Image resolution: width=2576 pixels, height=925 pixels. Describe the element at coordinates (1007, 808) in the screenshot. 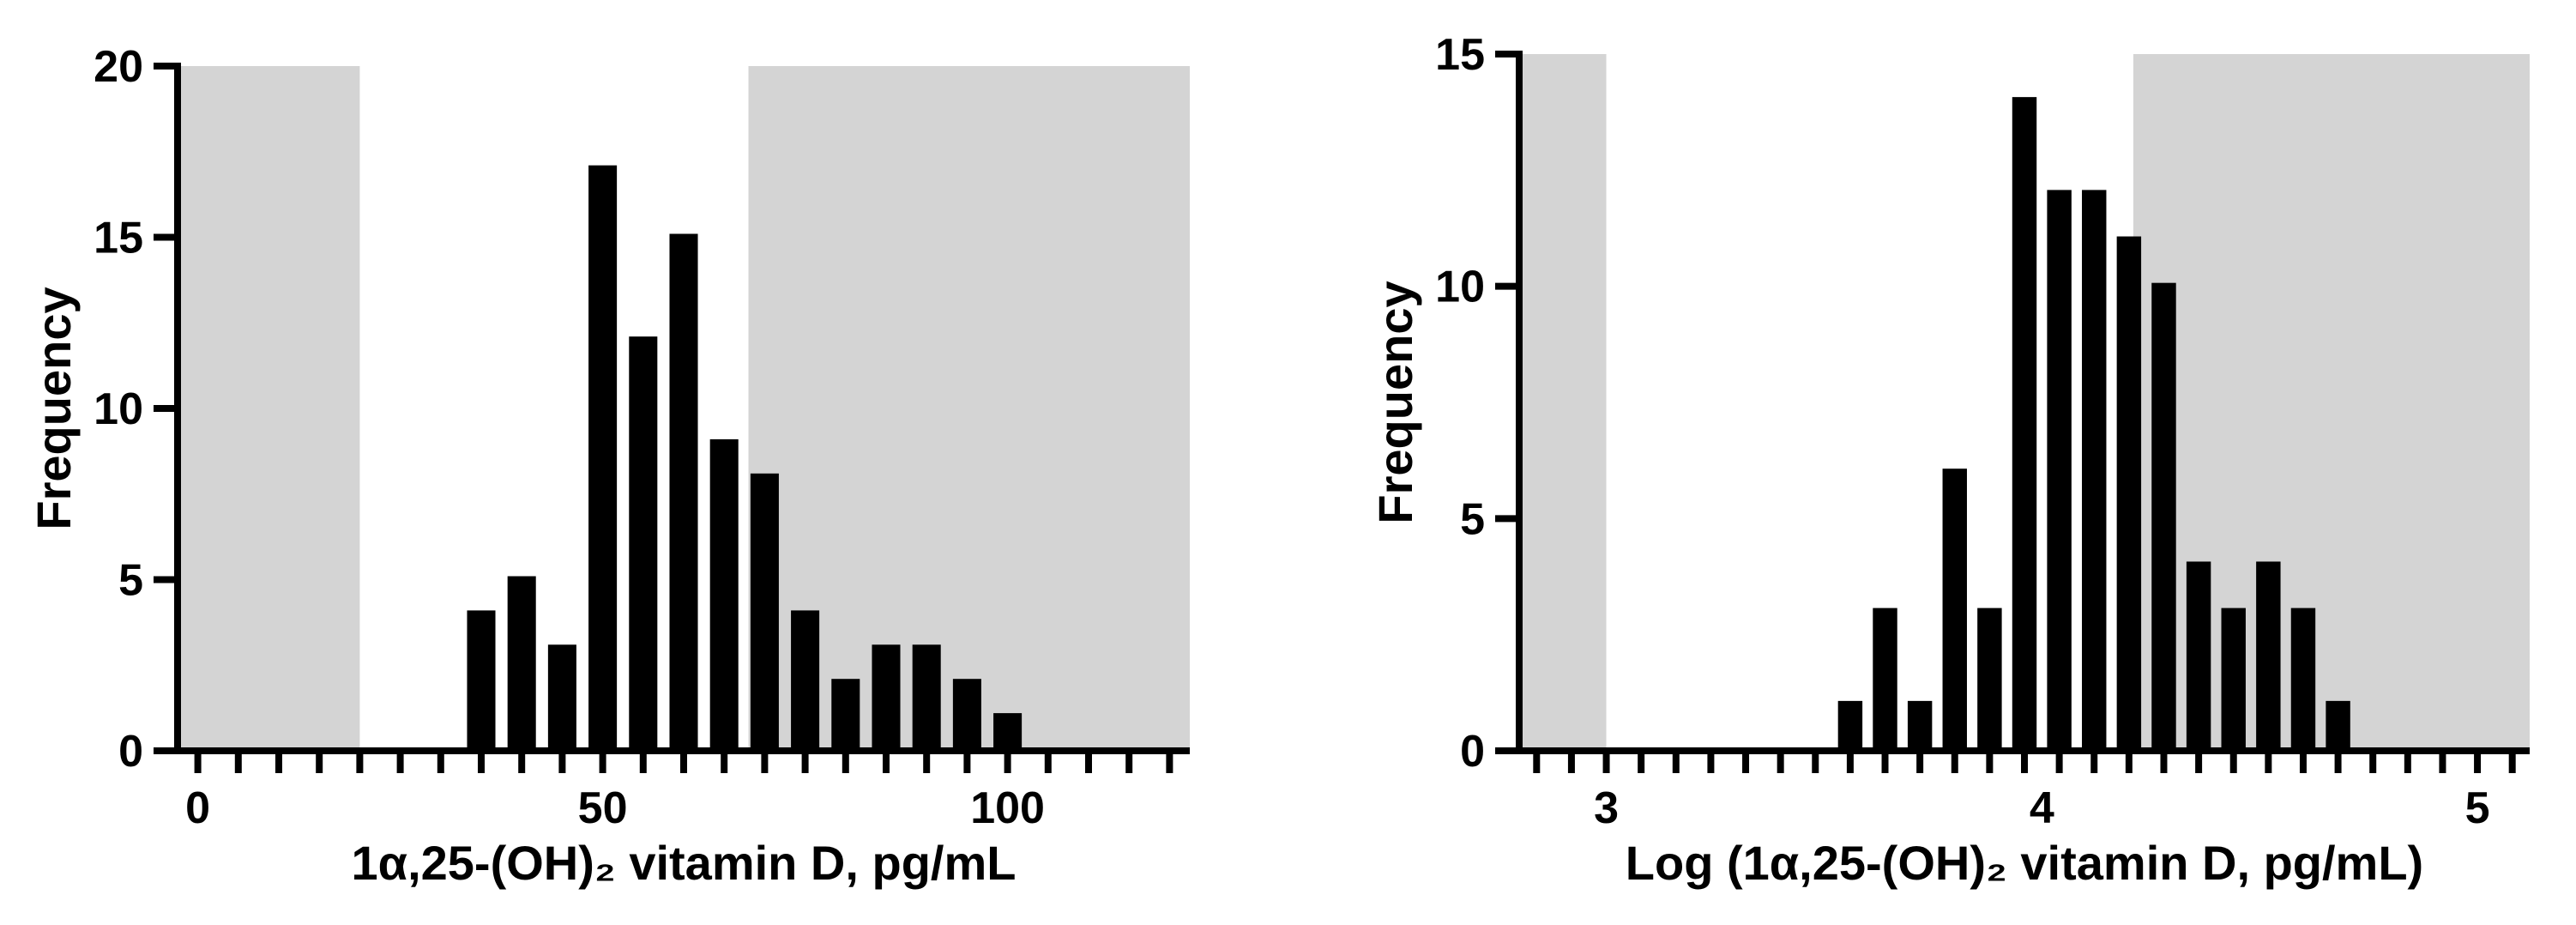

I see `x-tick-label: 100` at that location.